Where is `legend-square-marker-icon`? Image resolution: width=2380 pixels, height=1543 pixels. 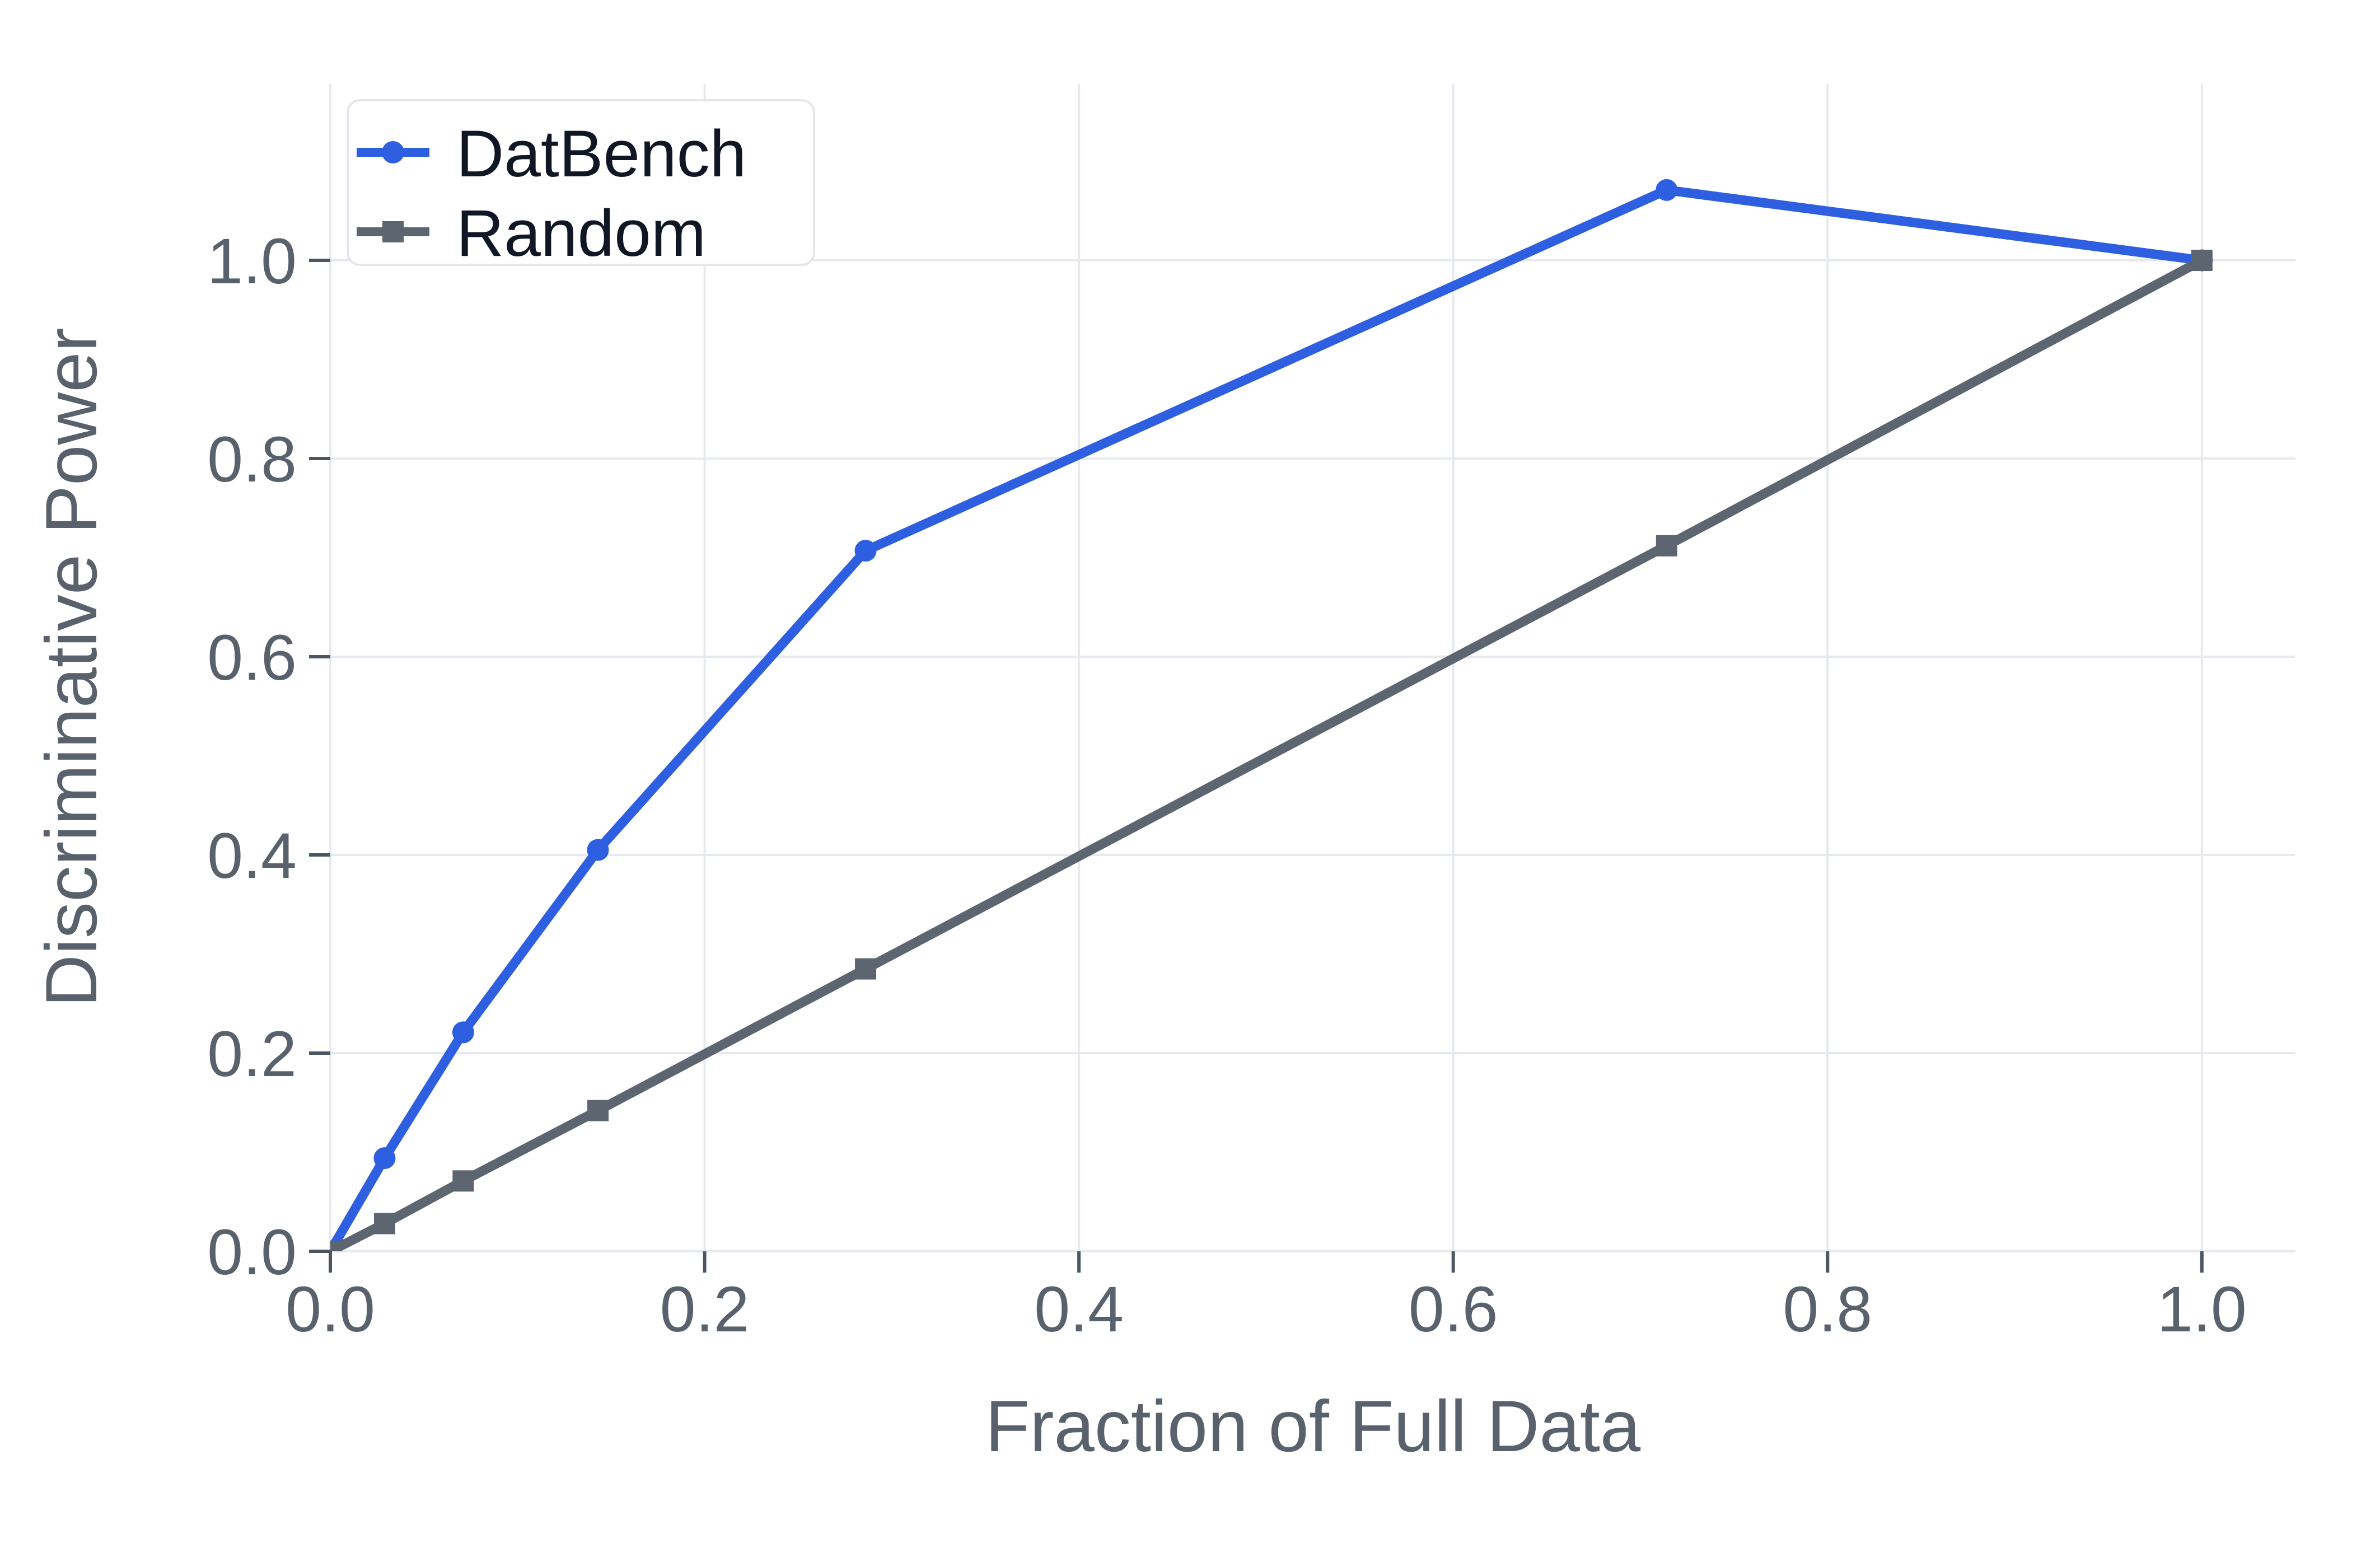
legend-square-marker-icon is located at coordinates (393, 231).